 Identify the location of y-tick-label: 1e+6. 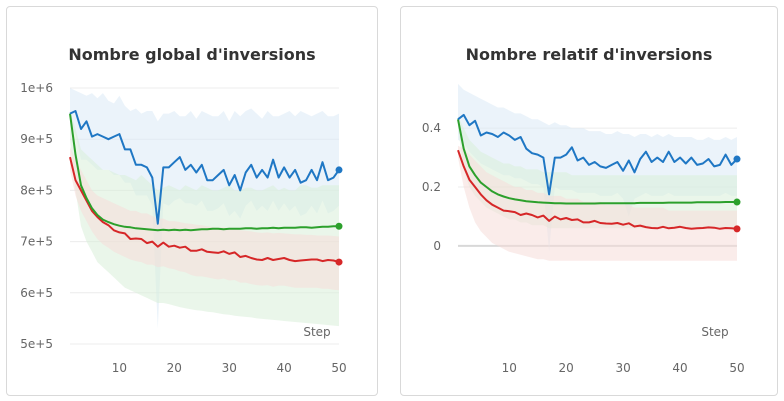
(36, 88).